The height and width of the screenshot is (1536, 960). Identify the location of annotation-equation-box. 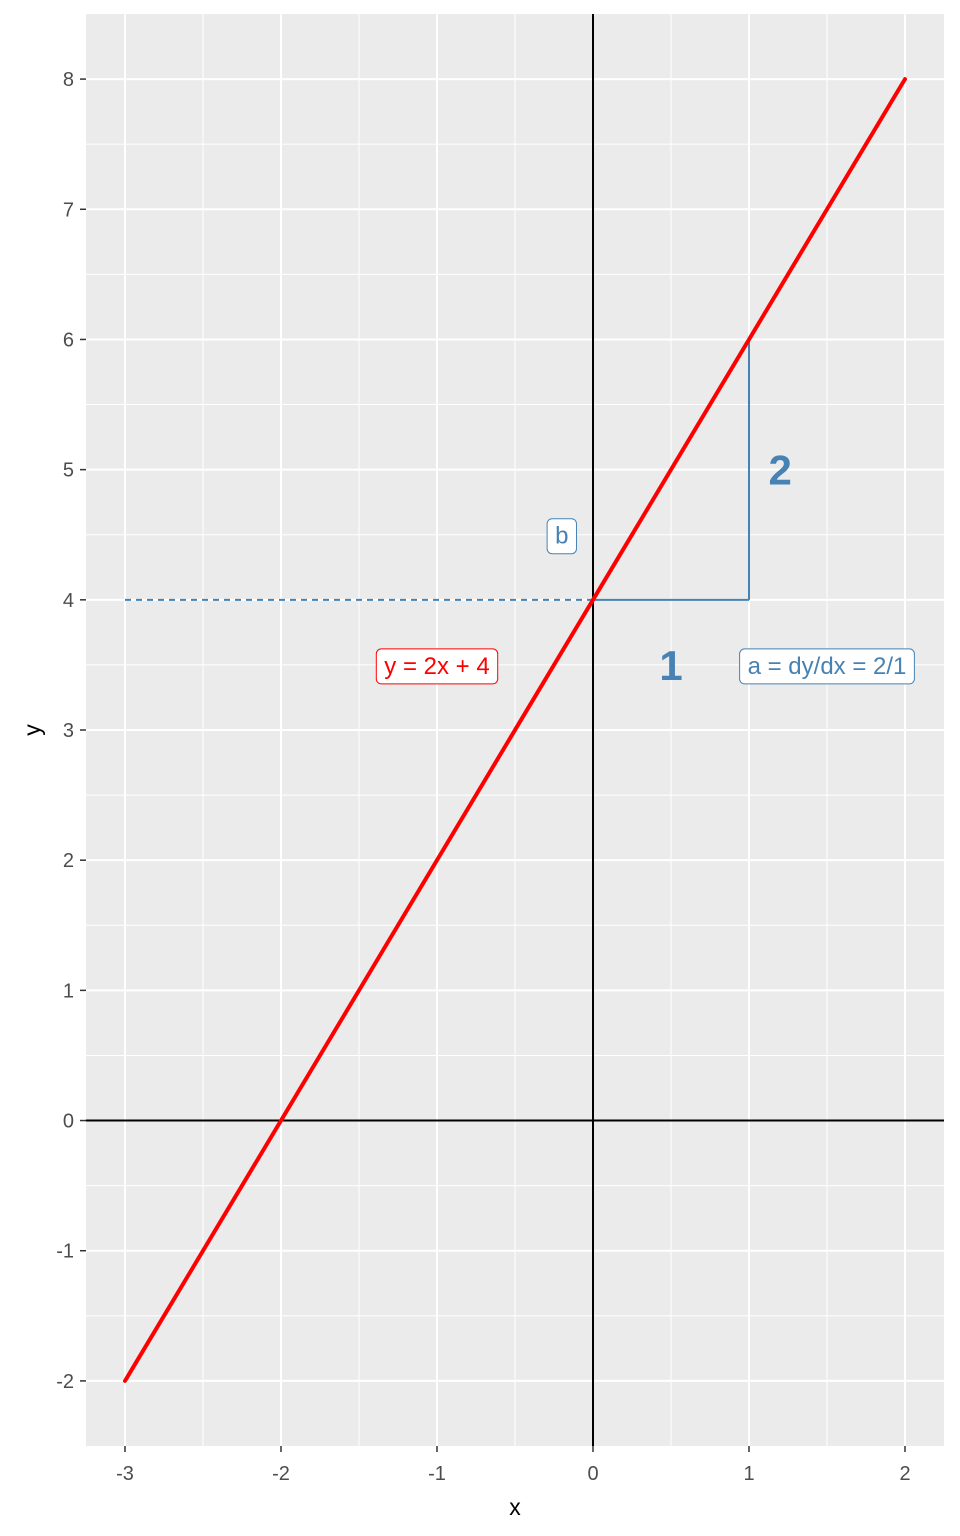
(437, 666).